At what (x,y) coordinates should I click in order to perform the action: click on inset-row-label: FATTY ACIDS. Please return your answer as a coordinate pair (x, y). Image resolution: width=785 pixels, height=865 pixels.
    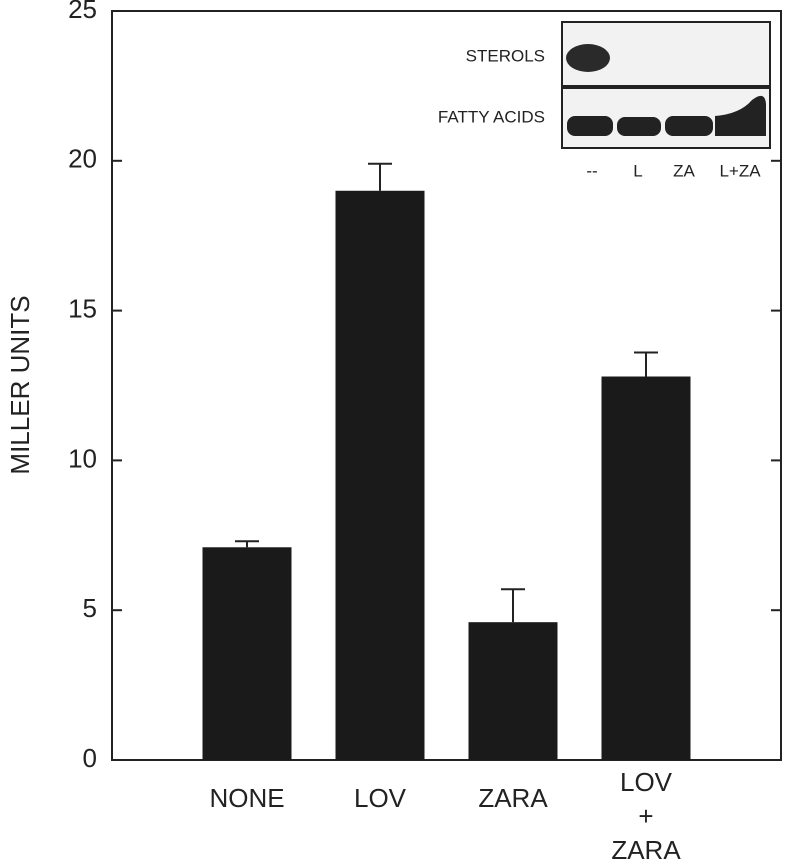
    Looking at the image, I should click on (491, 116).